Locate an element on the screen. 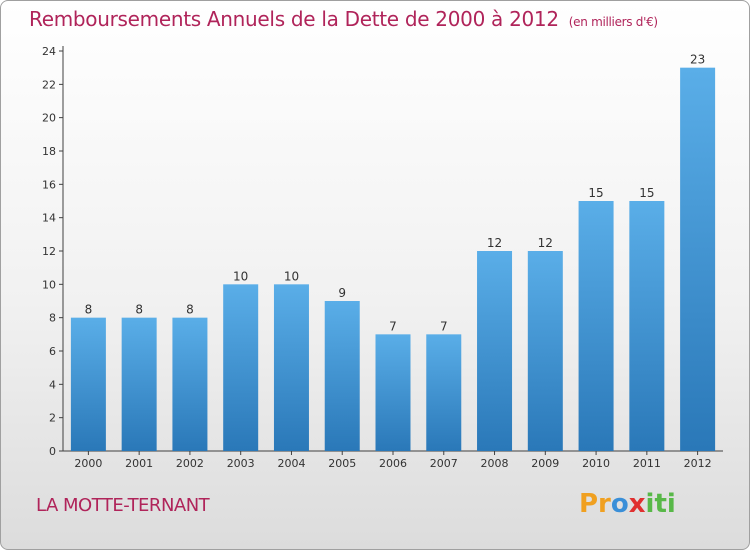 This screenshot has height=550, width=750. place-name: LA MOTTE-TERNANT is located at coordinates (123, 505).